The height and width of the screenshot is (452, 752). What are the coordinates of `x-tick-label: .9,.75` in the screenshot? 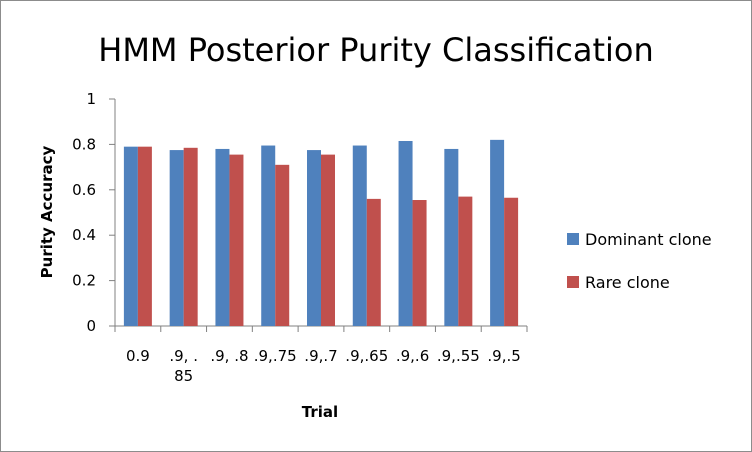 It's located at (275, 356).